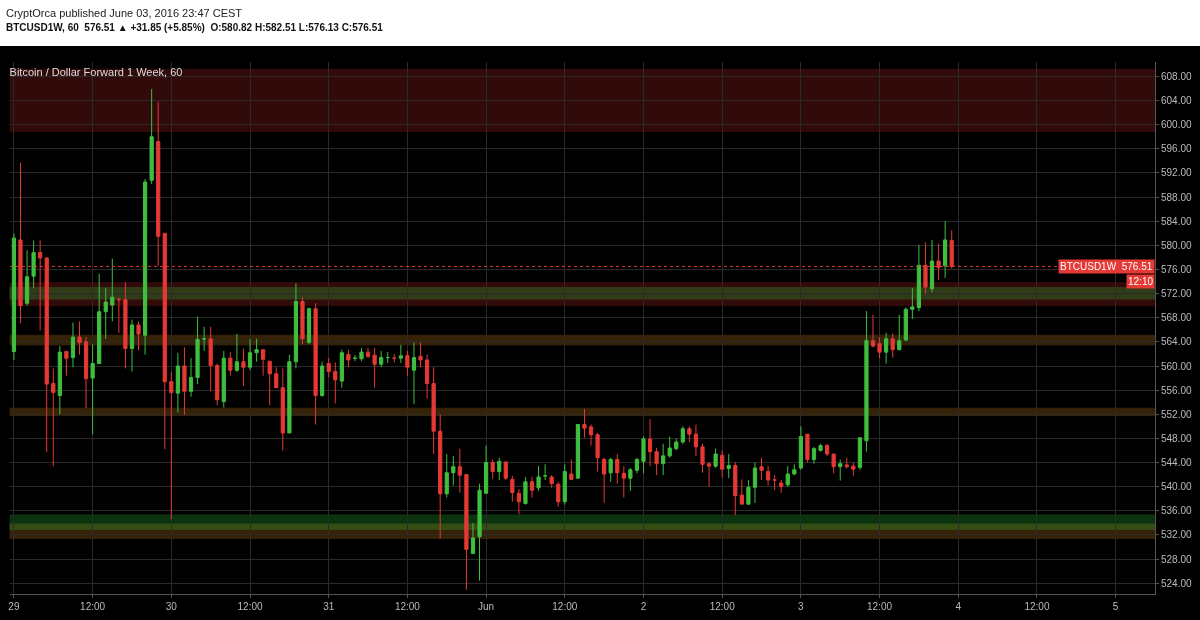 Image resolution: width=1200 pixels, height=620 pixels. Describe the element at coordinates (1177, 101) in the screenshot. I see `y-tick-label: 604.00` at that location.